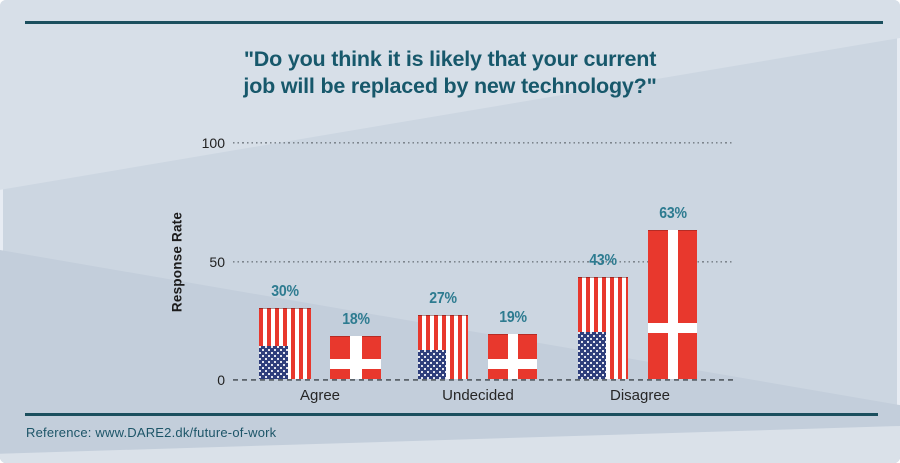 This screenshot has width=900, height=463. Describe the element at coordinates (603, 315) in the screenshot. I see `bar-usa-disagree: 43%` at that location.